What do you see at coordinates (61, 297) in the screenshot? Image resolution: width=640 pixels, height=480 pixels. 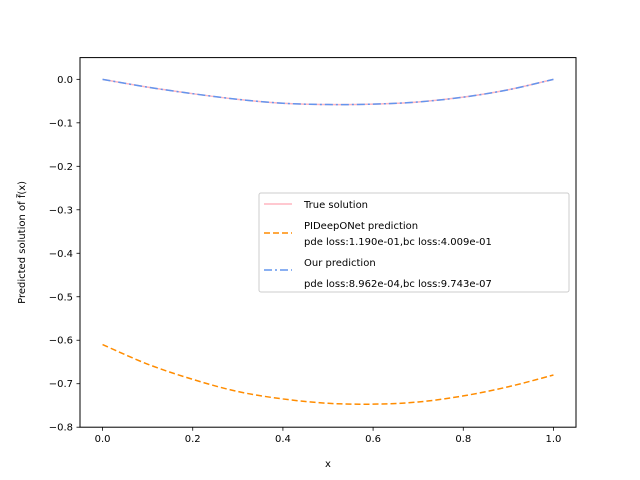 I see `y-tick-label: −0.5` at bounding box center [61, 297].